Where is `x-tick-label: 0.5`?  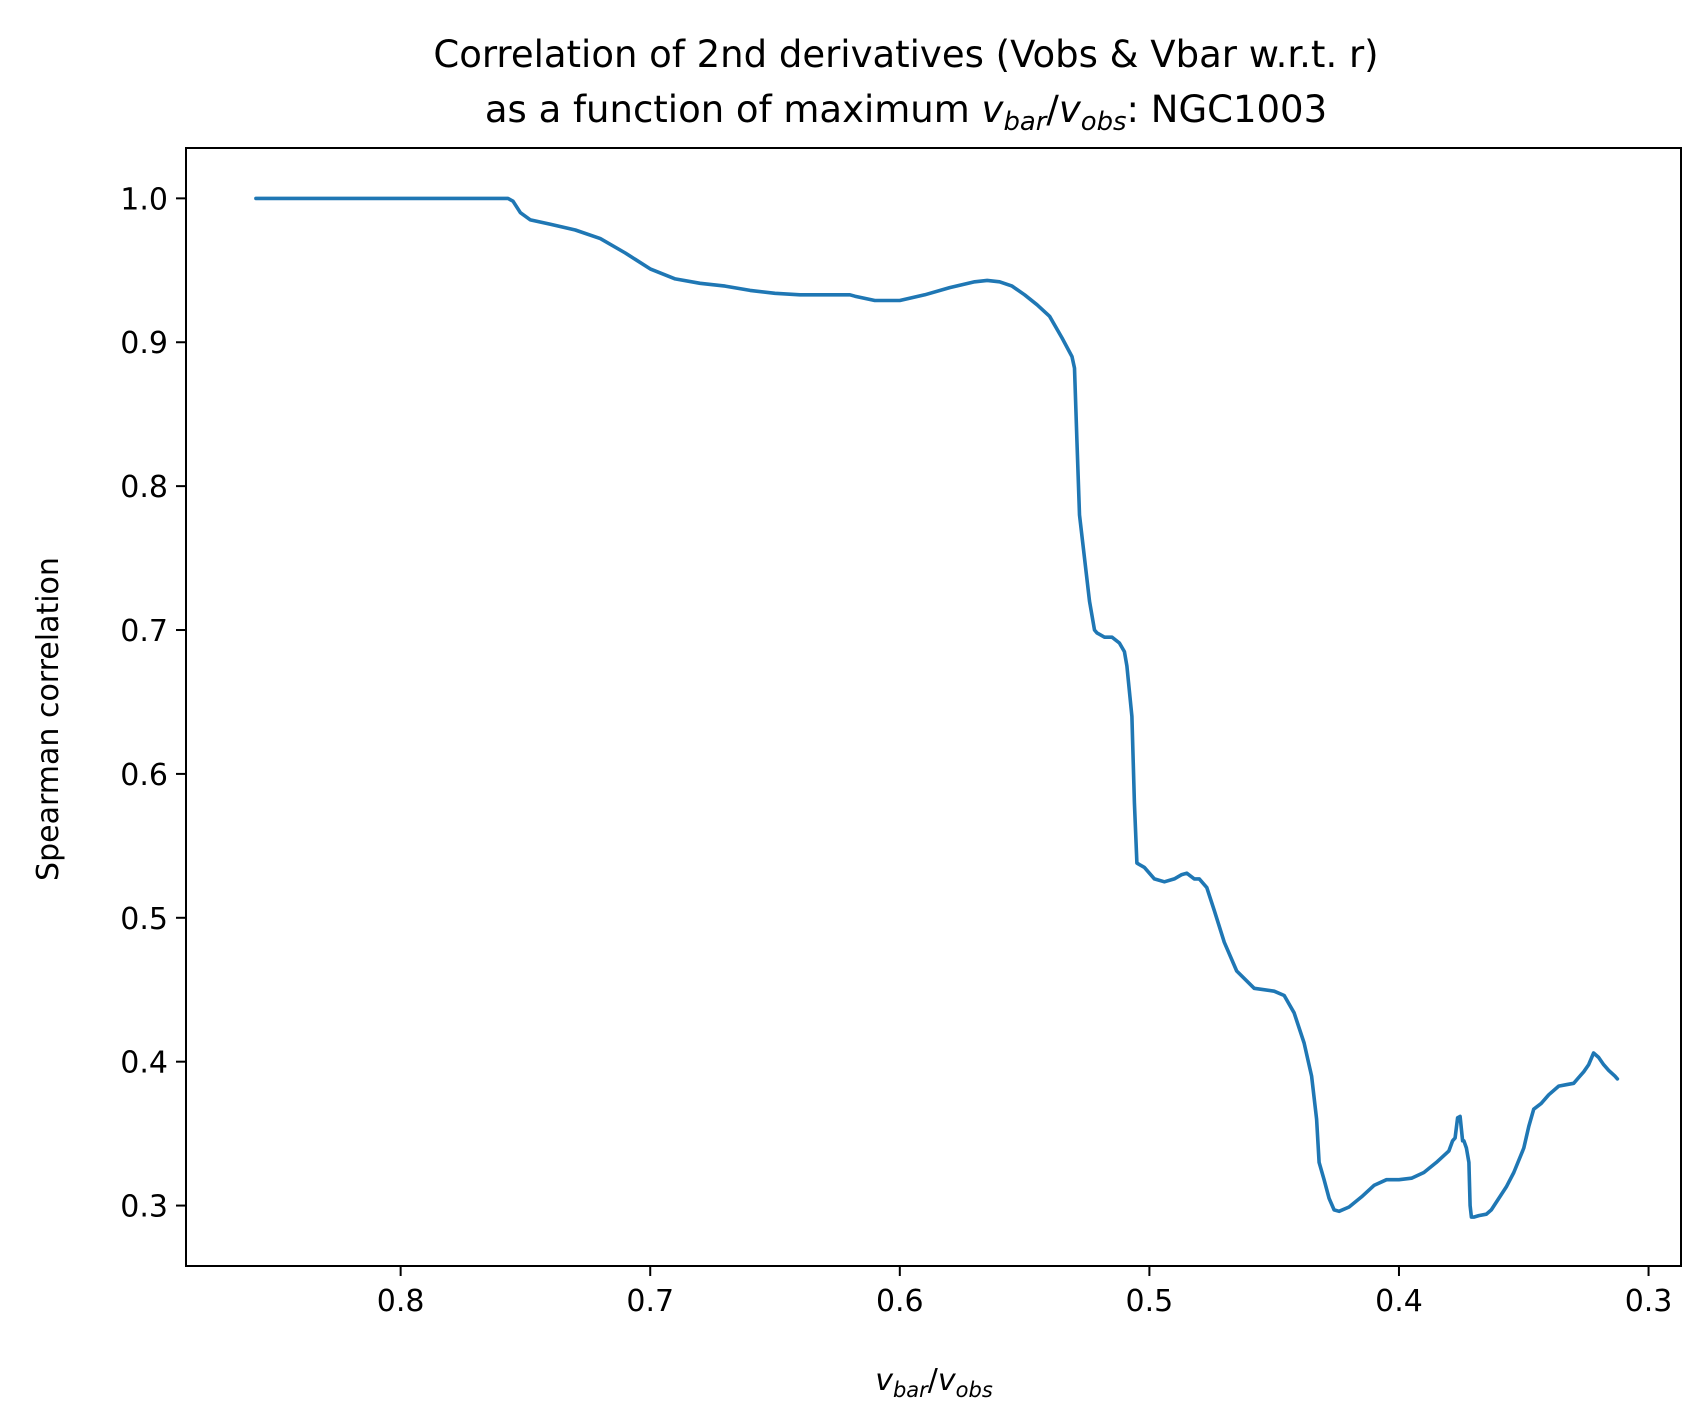
x-tick-label: 0.5 is located at coordinates (1150, 1301).